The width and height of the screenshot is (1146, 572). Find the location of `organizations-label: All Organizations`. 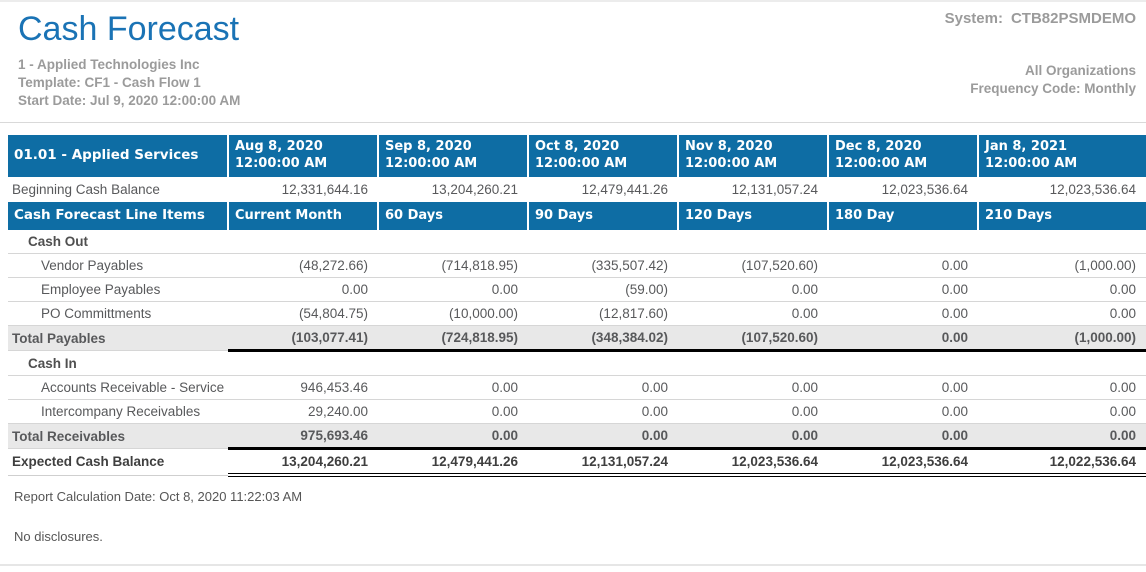

organizations-label: All Organizations is located at coordinates (1080, 70).